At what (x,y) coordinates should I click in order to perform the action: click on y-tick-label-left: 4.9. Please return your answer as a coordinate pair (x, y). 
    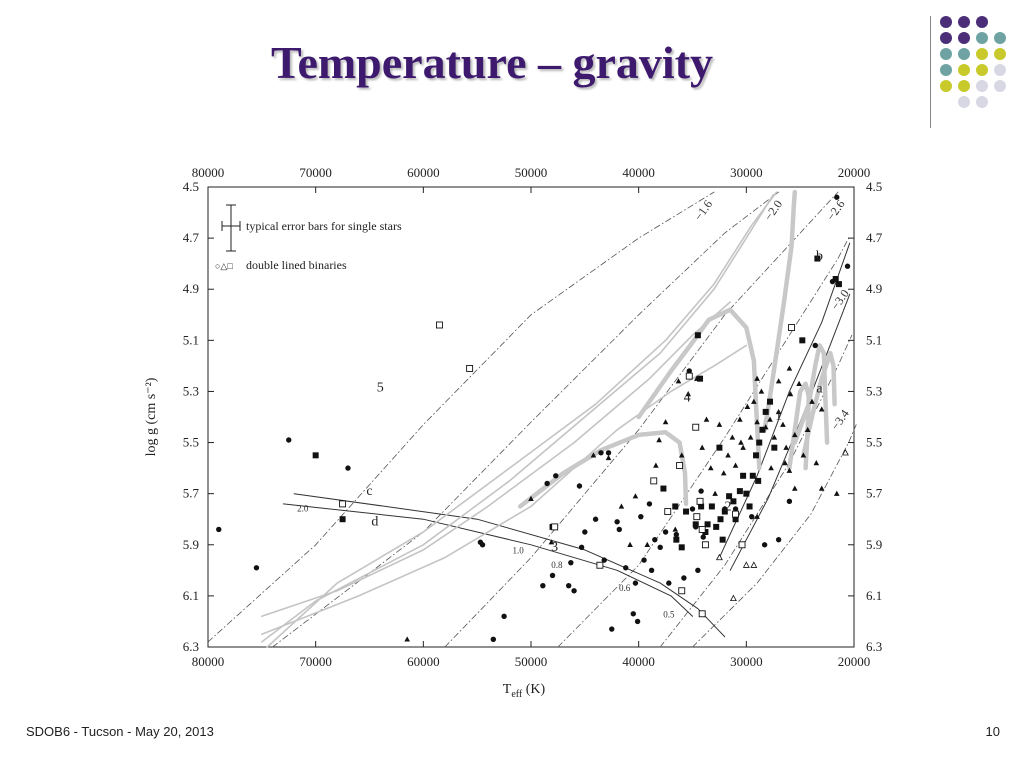
    Looking at the image, I should click on (191, 288).